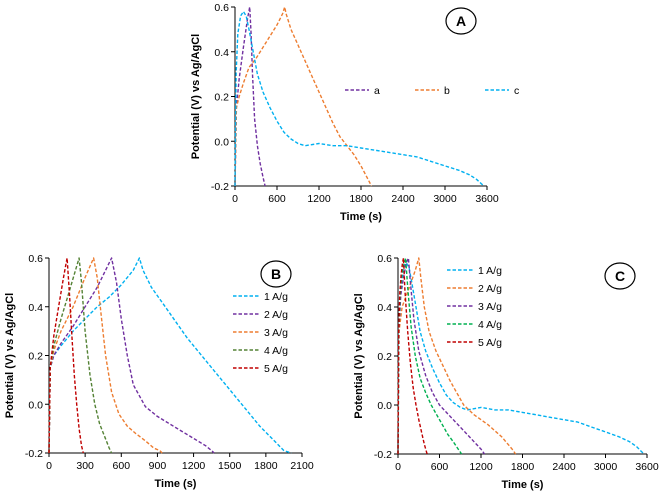  Describe the element at coordinates (303, 96) in the screenshot. I see `series-line-b` at that location.